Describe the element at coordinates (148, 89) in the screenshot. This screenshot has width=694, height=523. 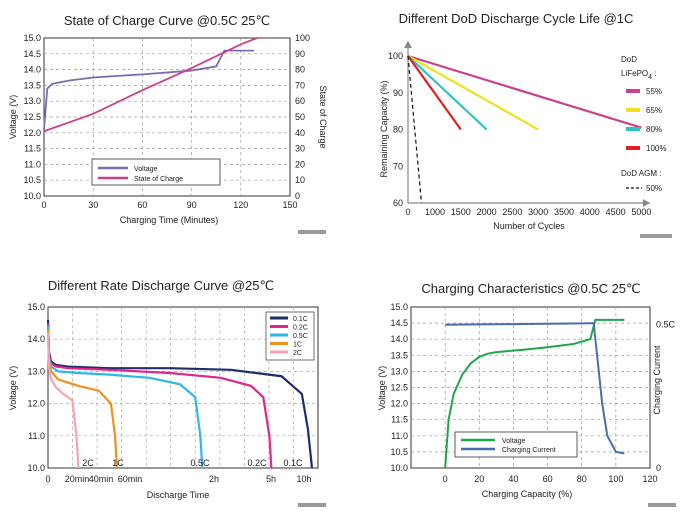
I see `series-line-voltage` at that location.